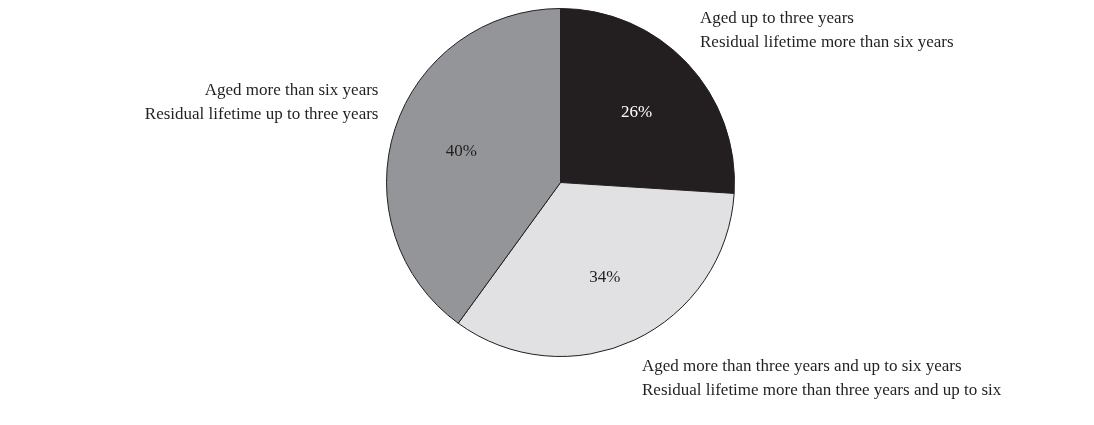  I want to click on slice-label: Aged more than three years and up to six years Residual lifetime more than three years and up to six, so click(821, 377).